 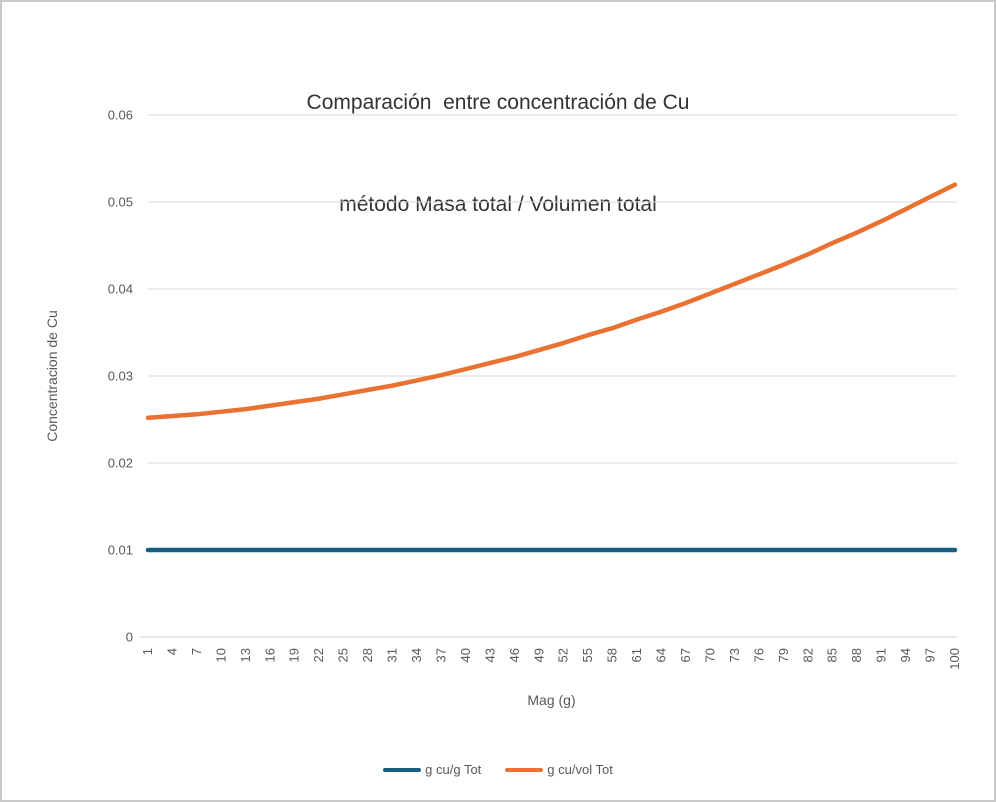 I want to click on x-tick-label: 49, so click(x=538, y=655).